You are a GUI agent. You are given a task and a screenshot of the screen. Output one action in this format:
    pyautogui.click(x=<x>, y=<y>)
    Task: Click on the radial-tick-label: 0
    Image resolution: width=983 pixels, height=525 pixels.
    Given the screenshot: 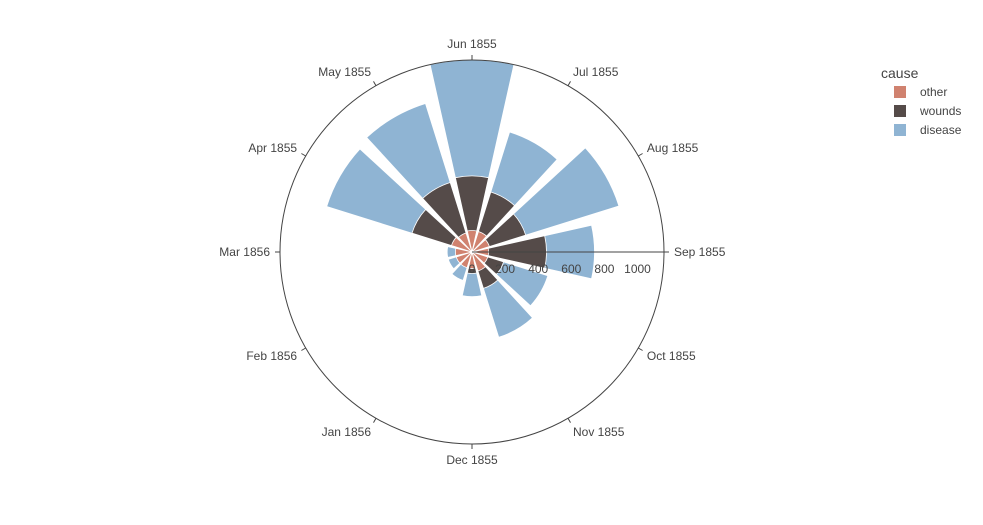 What is the action you would take?
    pyautogui.click(x=472, y=269)
    